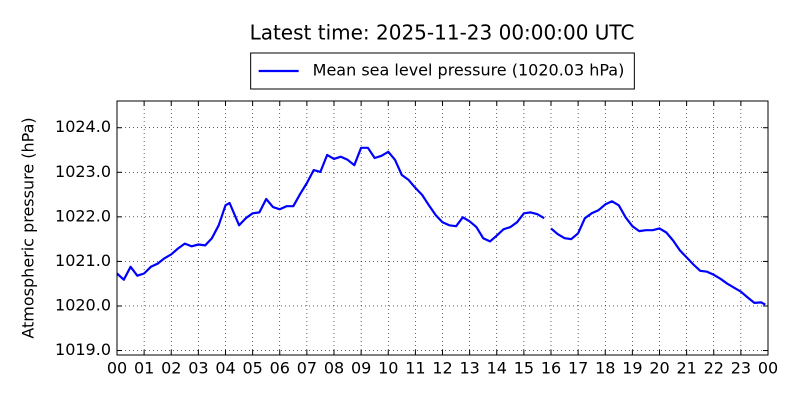  Describe the element at coordinates (307, 368) in the screenshot. I see `x-tick-label: 07` at that location.